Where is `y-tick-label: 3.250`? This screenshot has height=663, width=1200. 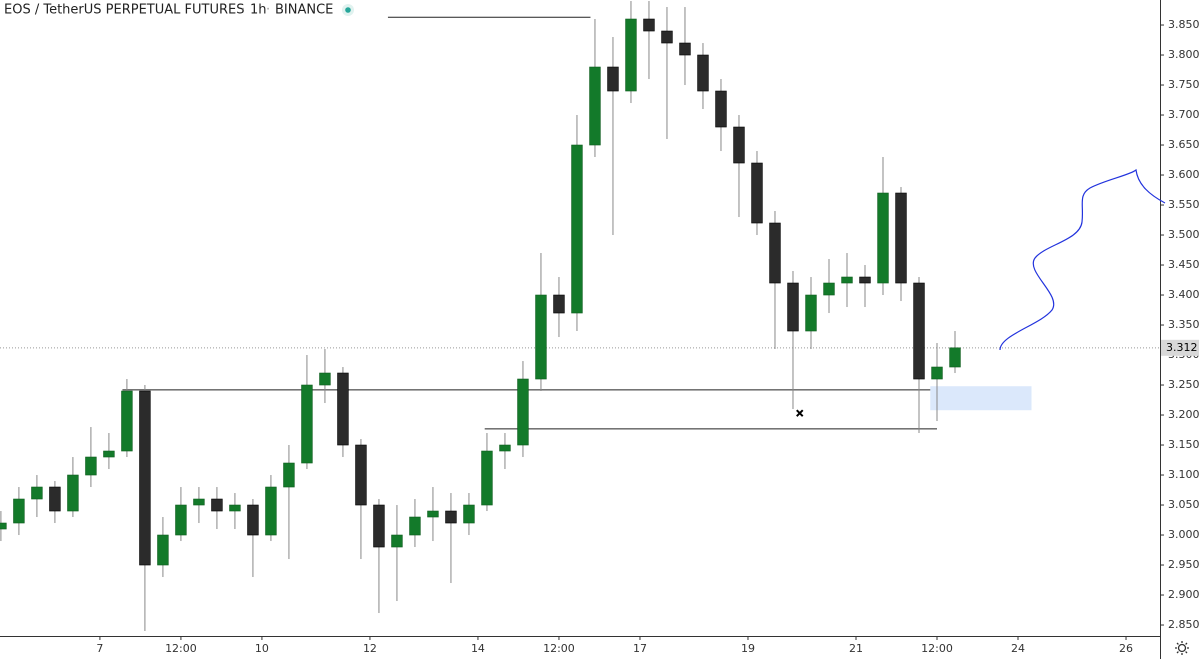
y-tick-label: 3.250 is located at coordinates (1184, 384).